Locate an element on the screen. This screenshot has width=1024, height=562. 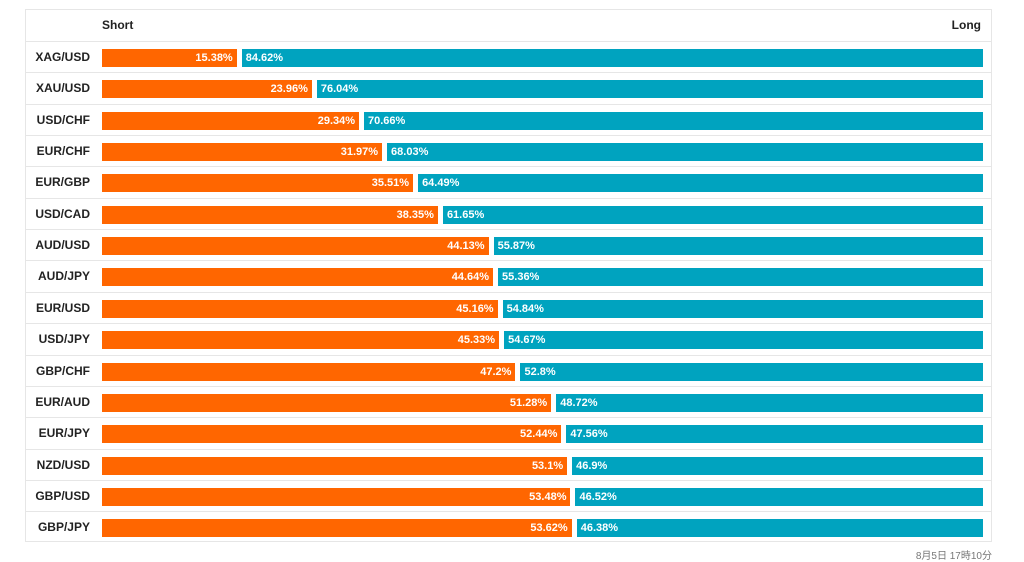
currency-pair-label: EUR/CHF is located at coordinates (63, 151).